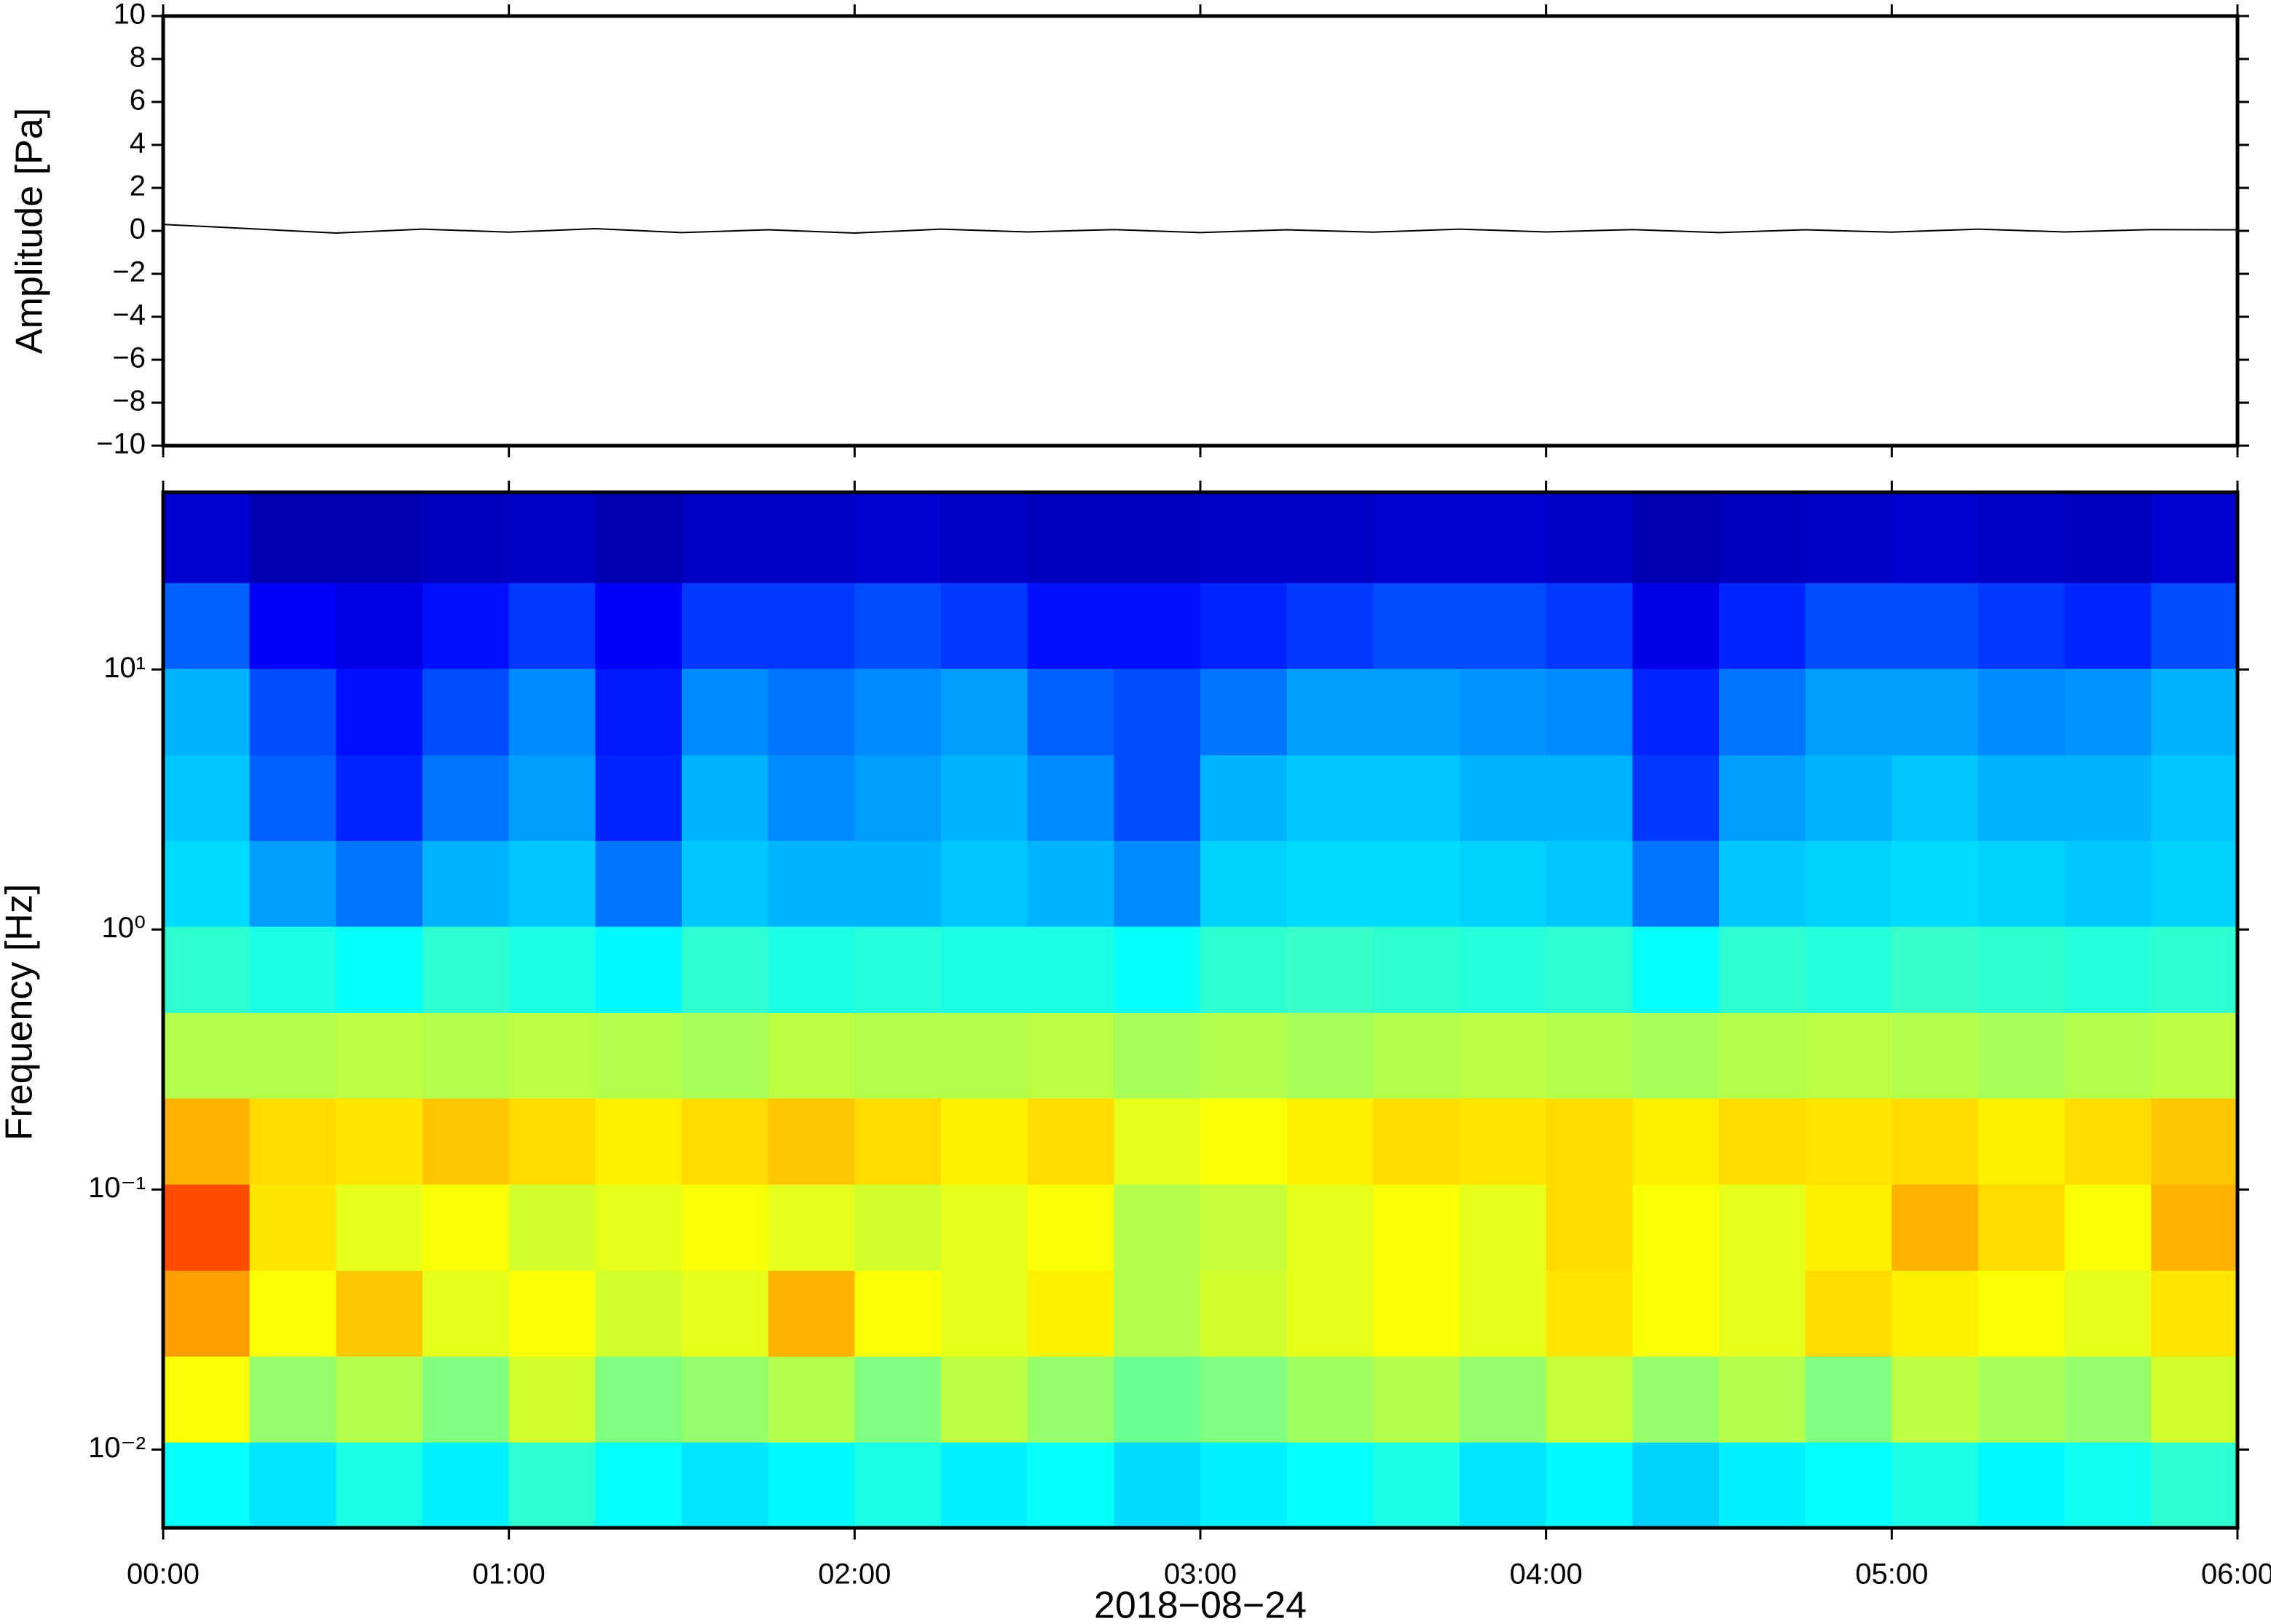  Describe the element at coordinates (121, 444) in the screenshot. I see `y-tick-label: −10` at that location.